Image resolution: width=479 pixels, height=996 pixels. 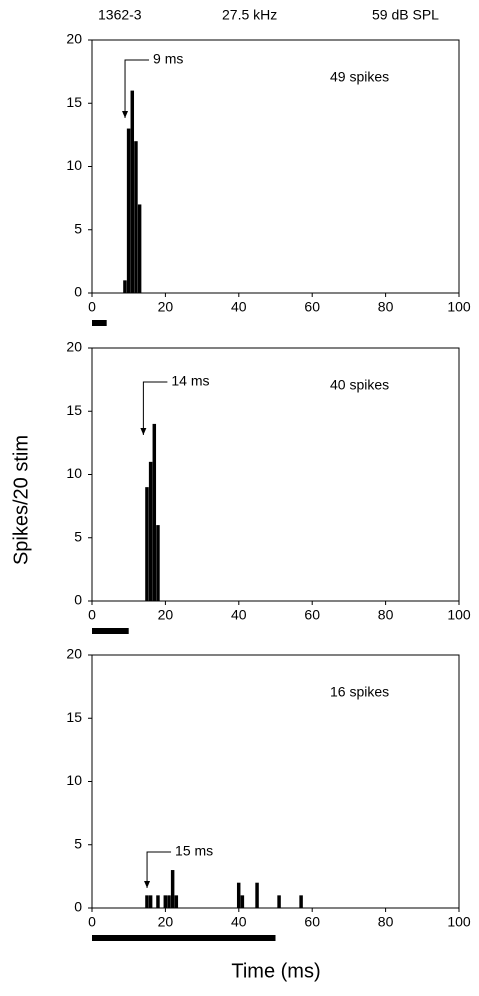 What do you see at coordinates (249, 15) in the screenshot?
I see `header-frequency: 27.5 kHz` at bounding box center [249, 15].